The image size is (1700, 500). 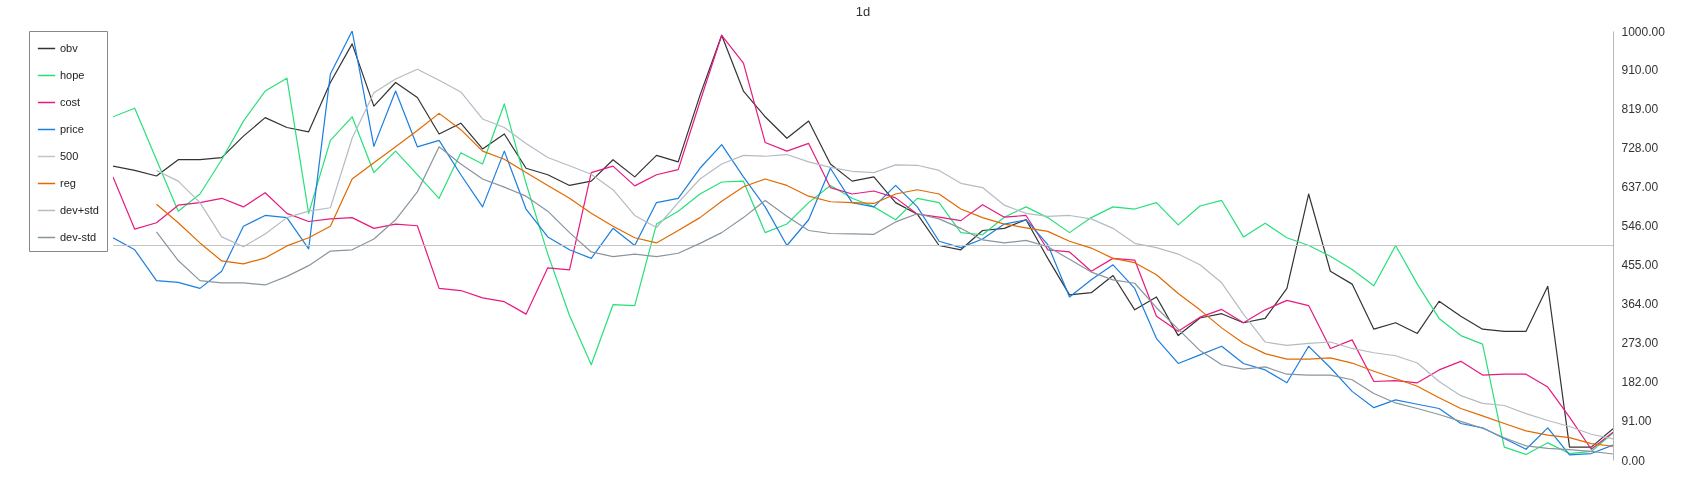 I want to click on legend-label: reg, so click(x=68, y=182).